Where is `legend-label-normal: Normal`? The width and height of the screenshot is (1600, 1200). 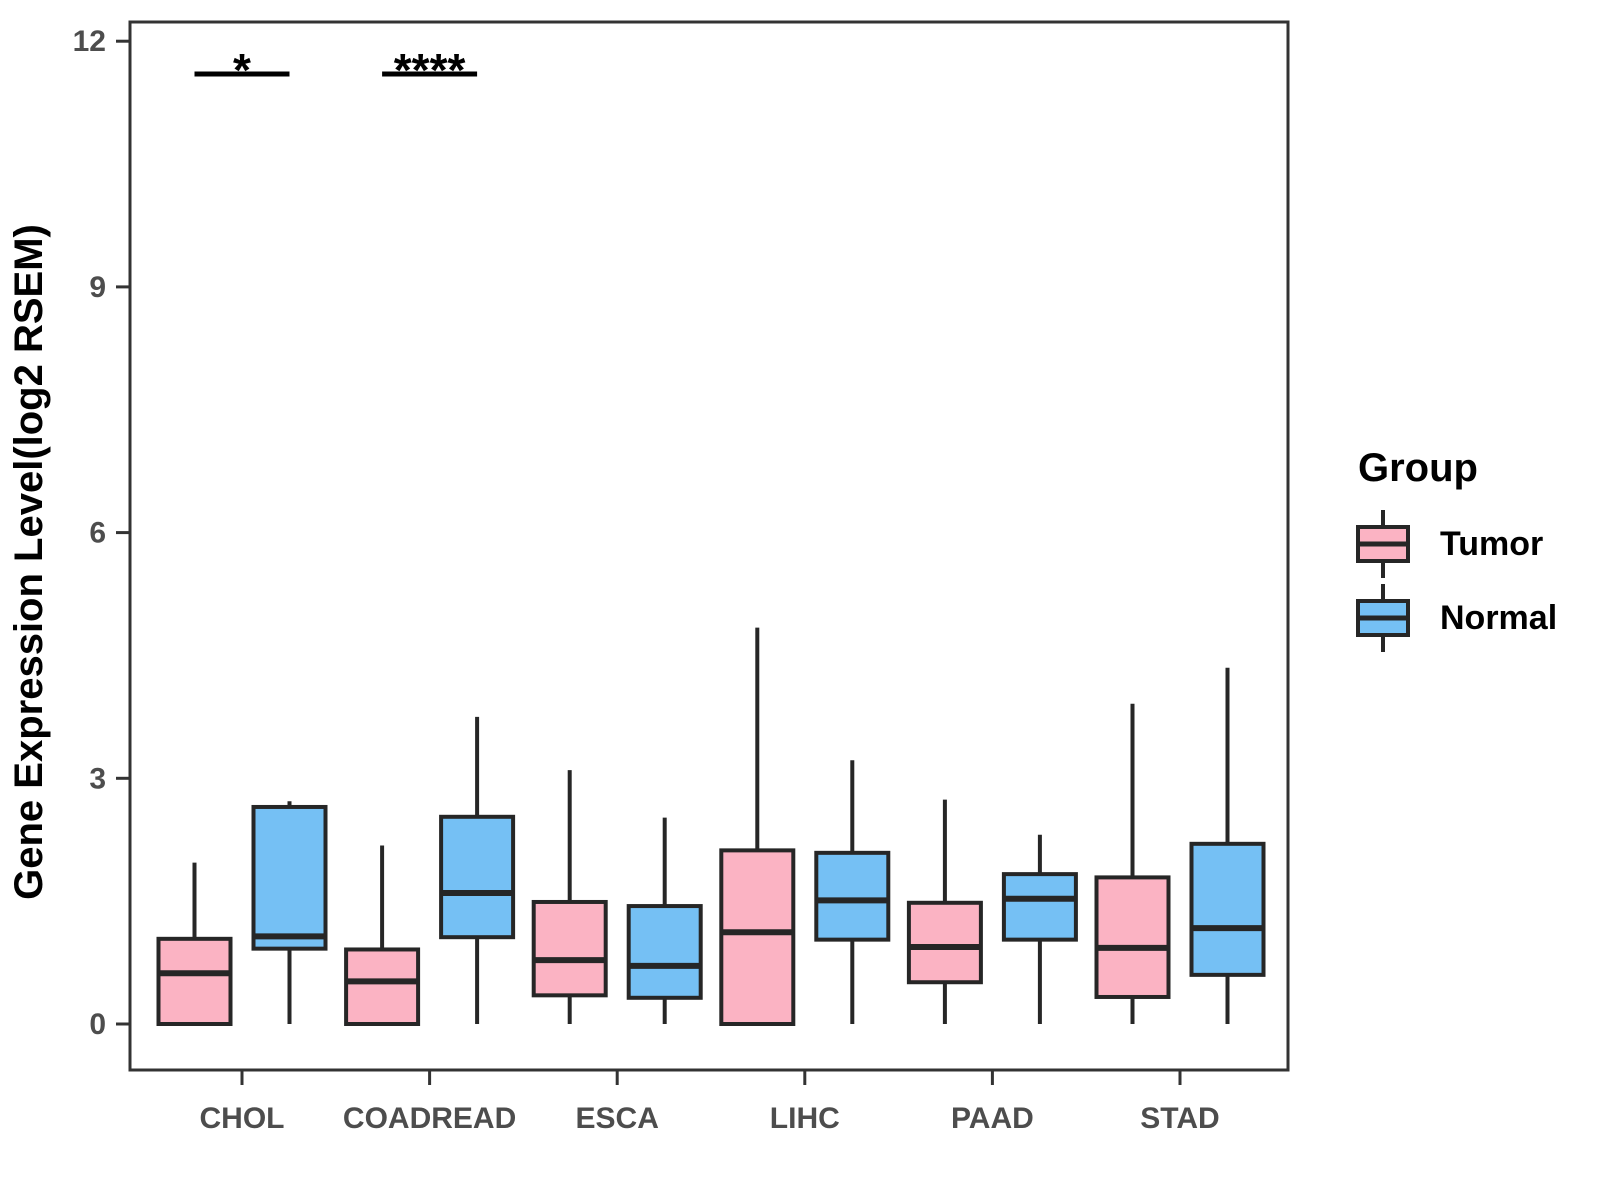
legend-label-normal: Normal is located at coordinates (1499, 617).